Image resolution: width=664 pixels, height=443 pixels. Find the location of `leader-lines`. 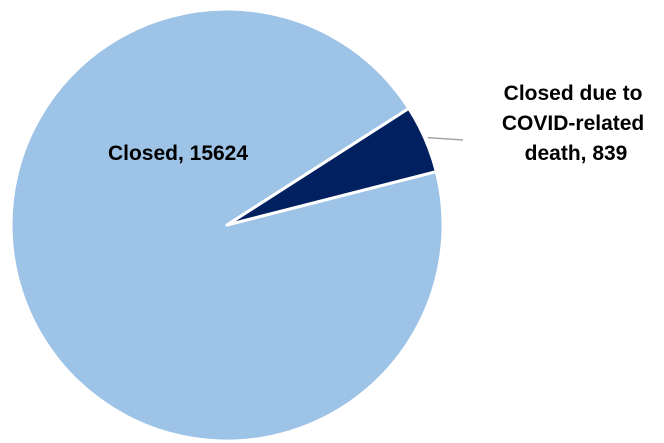

leader-lines is located at coordinates (445, 138).